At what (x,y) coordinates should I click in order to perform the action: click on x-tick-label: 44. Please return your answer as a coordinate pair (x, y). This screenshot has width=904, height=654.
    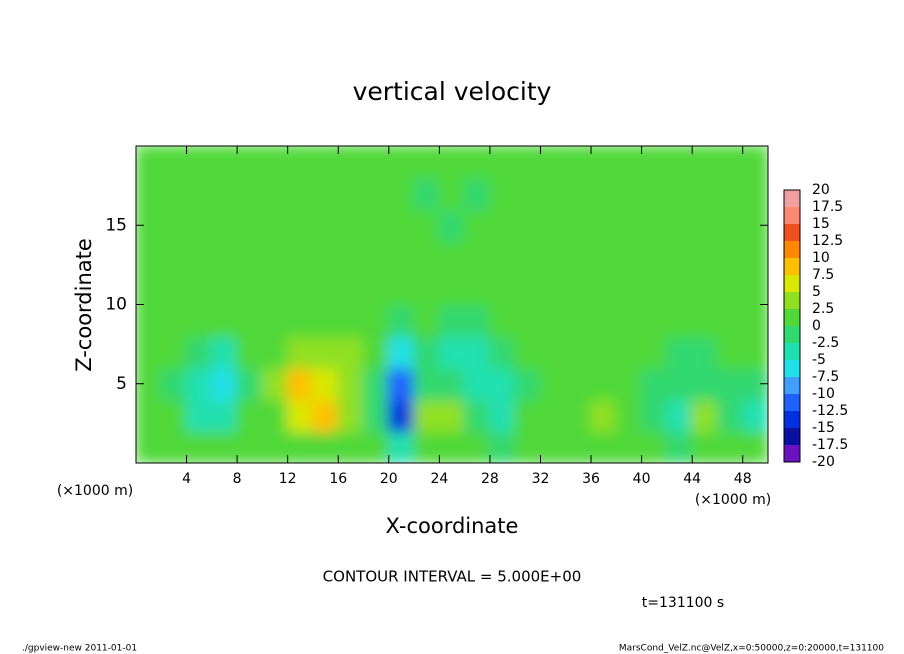
    Looking at the image, I should click on (692, 479).